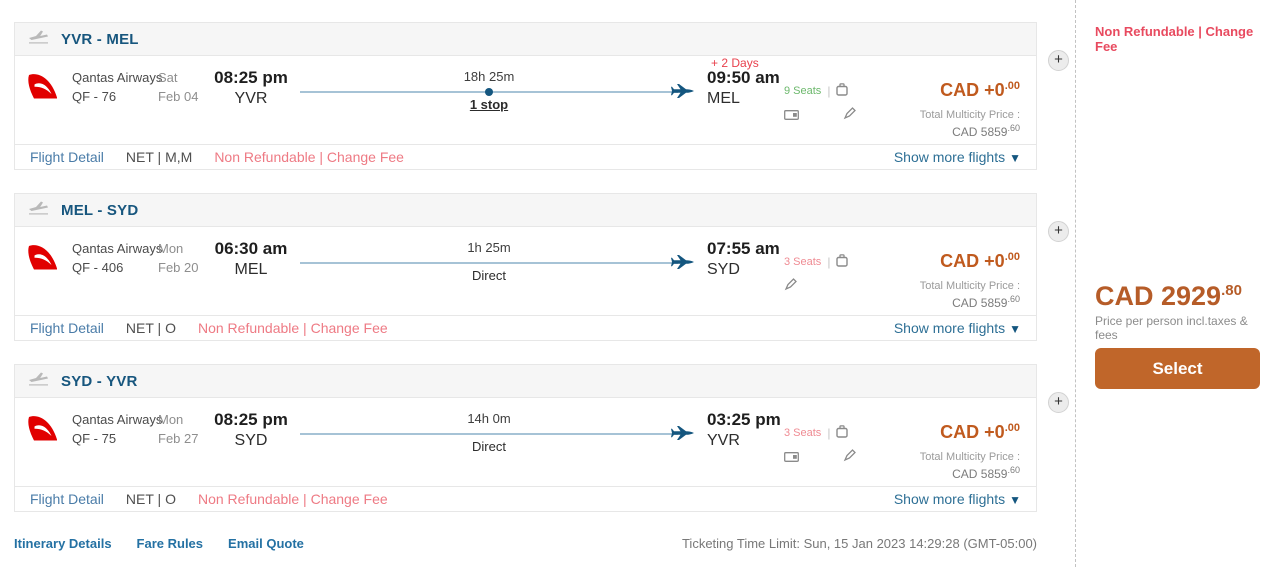 The width and height of the screenshot is (1280, 567). Describe the element at coordinates (63, 543) in the screenshot. I see `itinerary-details-link: Itinerary Details` at that location.